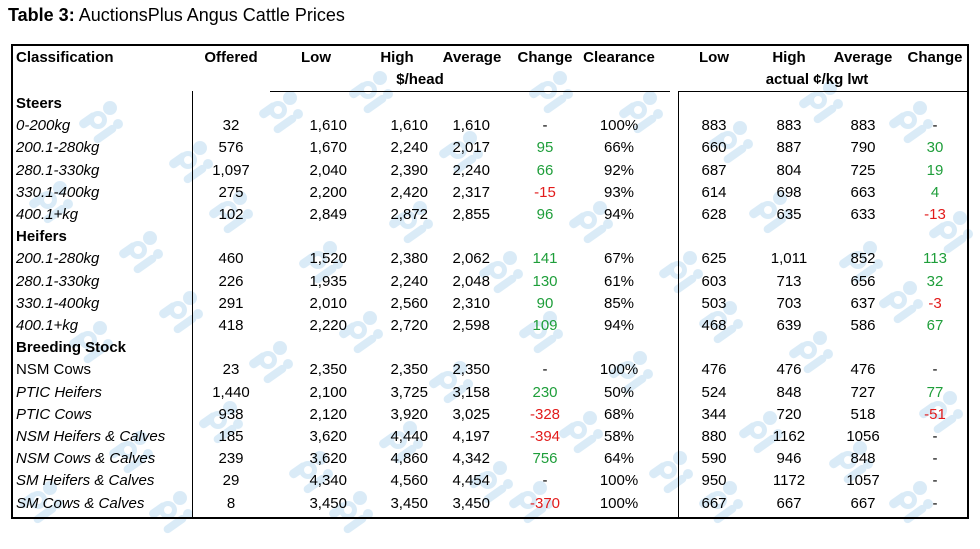 The image size is (980, 549). Describe the element at coordinates (397, 57) in the screenshot. I see `header-high: High` at that location.